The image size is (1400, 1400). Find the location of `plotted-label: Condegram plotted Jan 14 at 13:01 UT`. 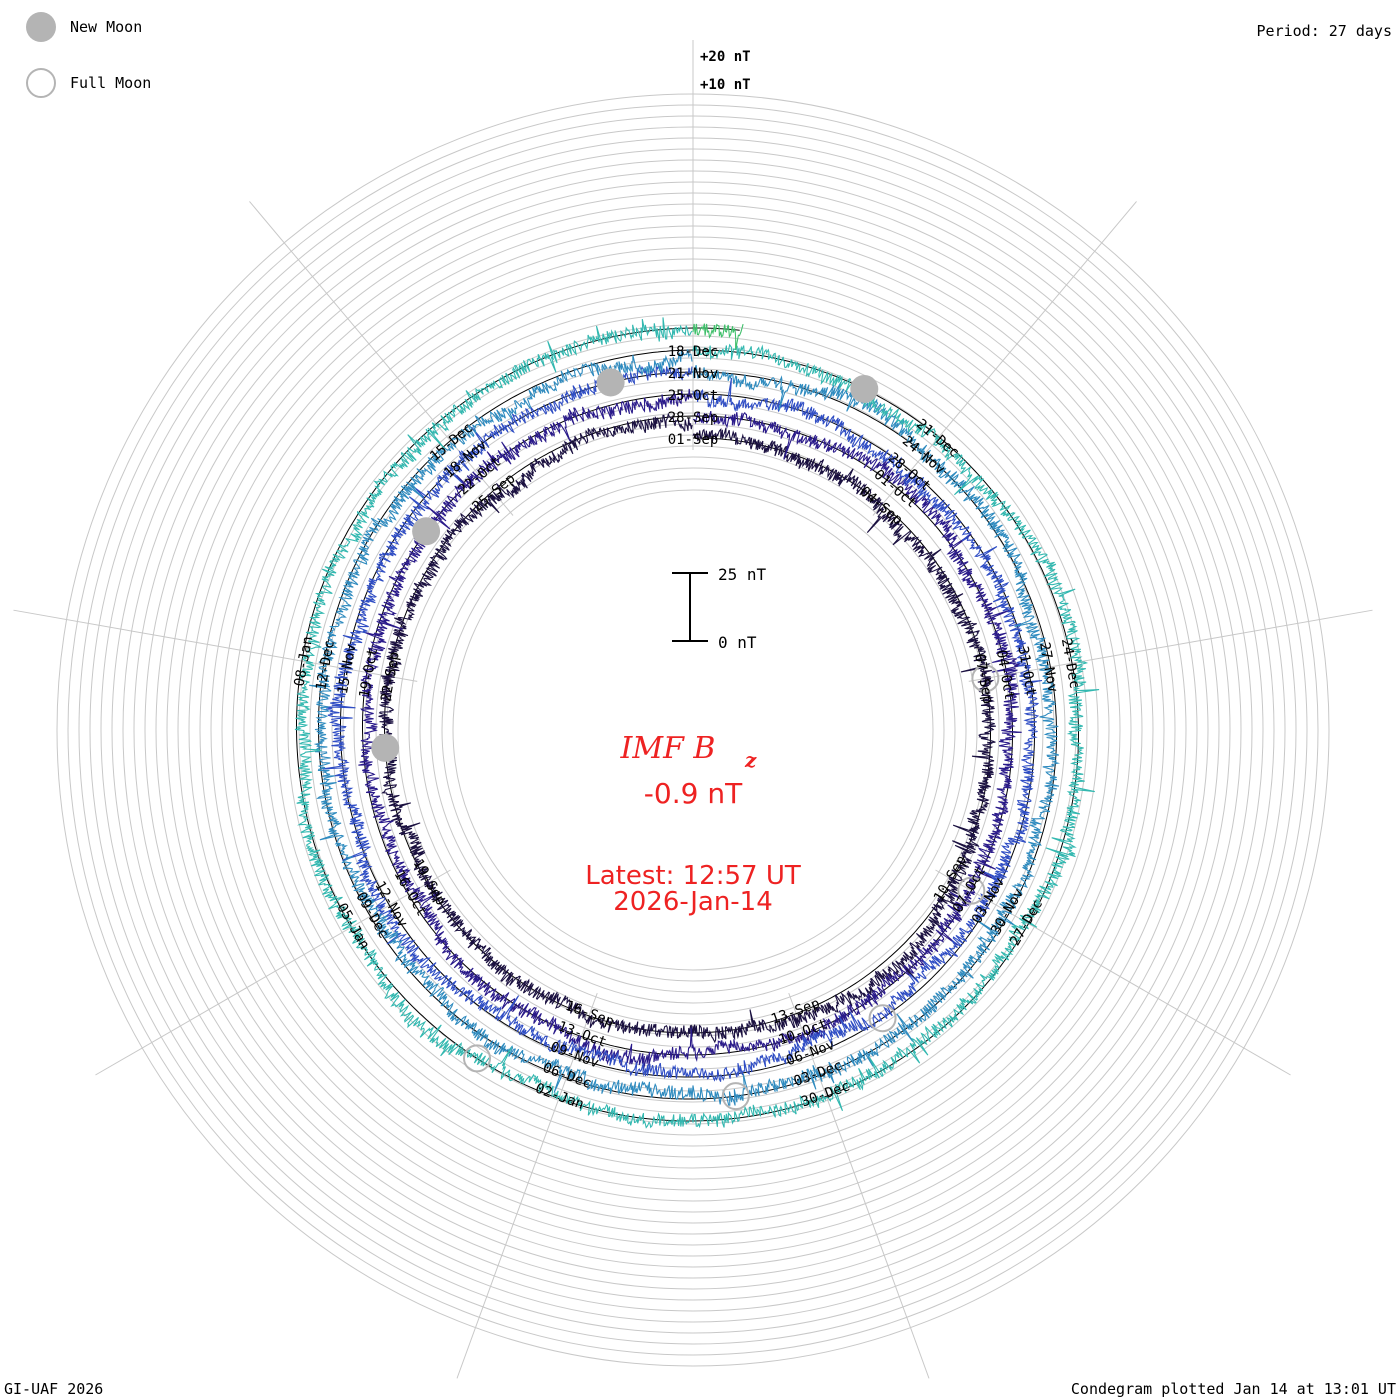

plotted-label: Condegram plotted Jan 14 at 13:01 UT is located at coordinates (1233, 1389).